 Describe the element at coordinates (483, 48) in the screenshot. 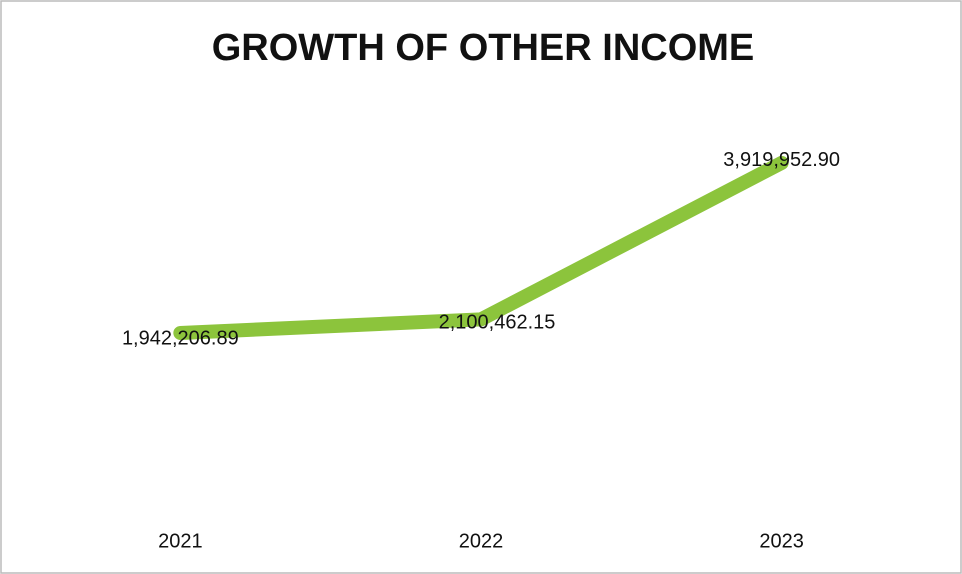

I see `chart-title: GROWTH OF OTHER INCOME` at that location.